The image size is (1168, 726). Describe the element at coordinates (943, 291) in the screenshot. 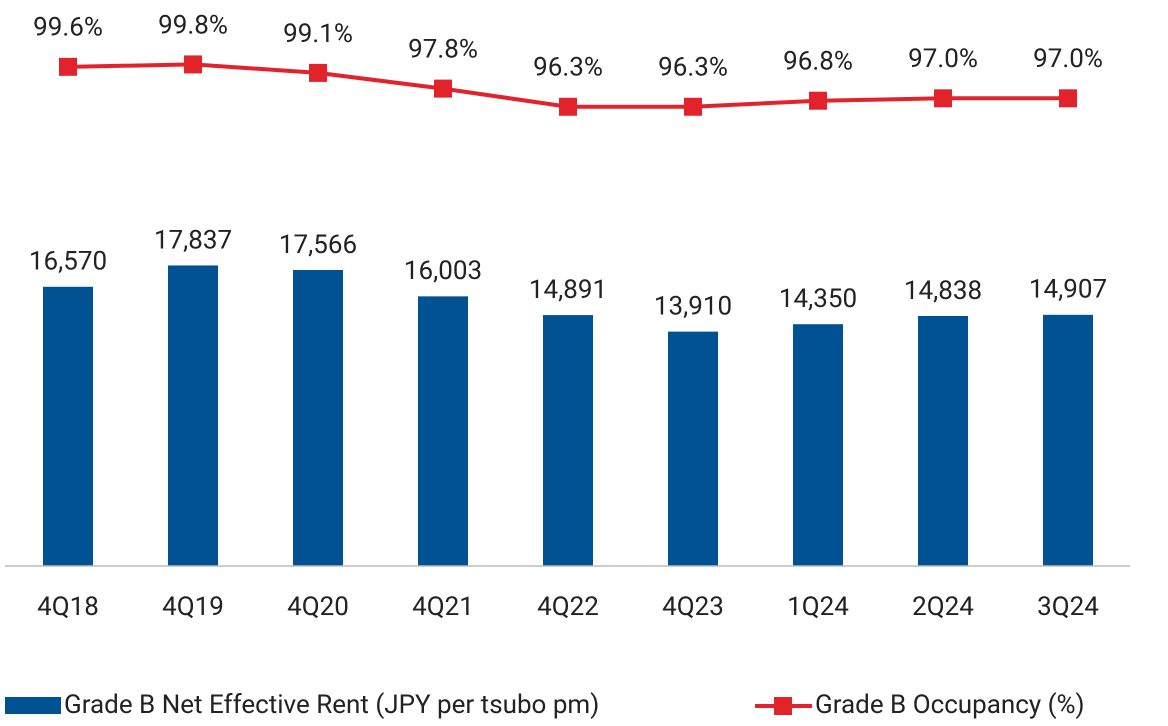

I see `data-label: 14,838` at that location.